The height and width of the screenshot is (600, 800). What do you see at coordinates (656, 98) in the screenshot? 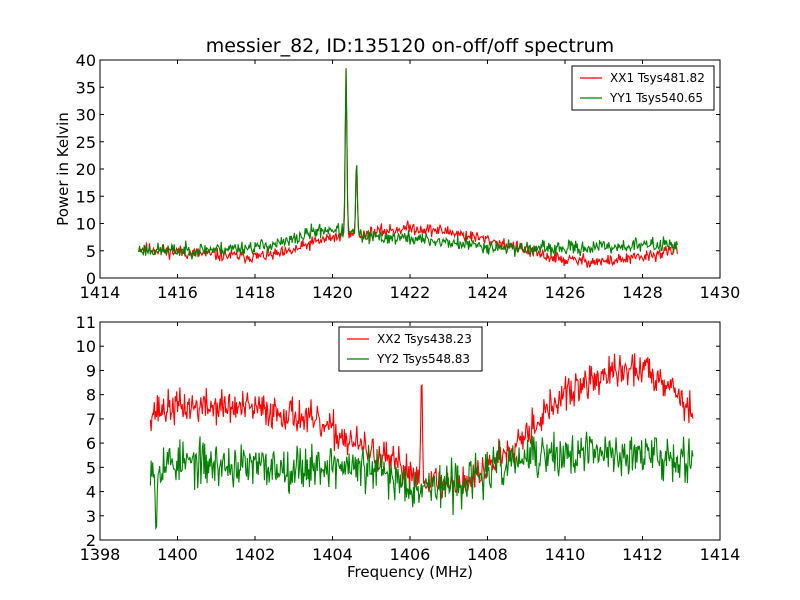
I see `legend-label: YY1 Tsys540.65` at bounding box center [656, 98].